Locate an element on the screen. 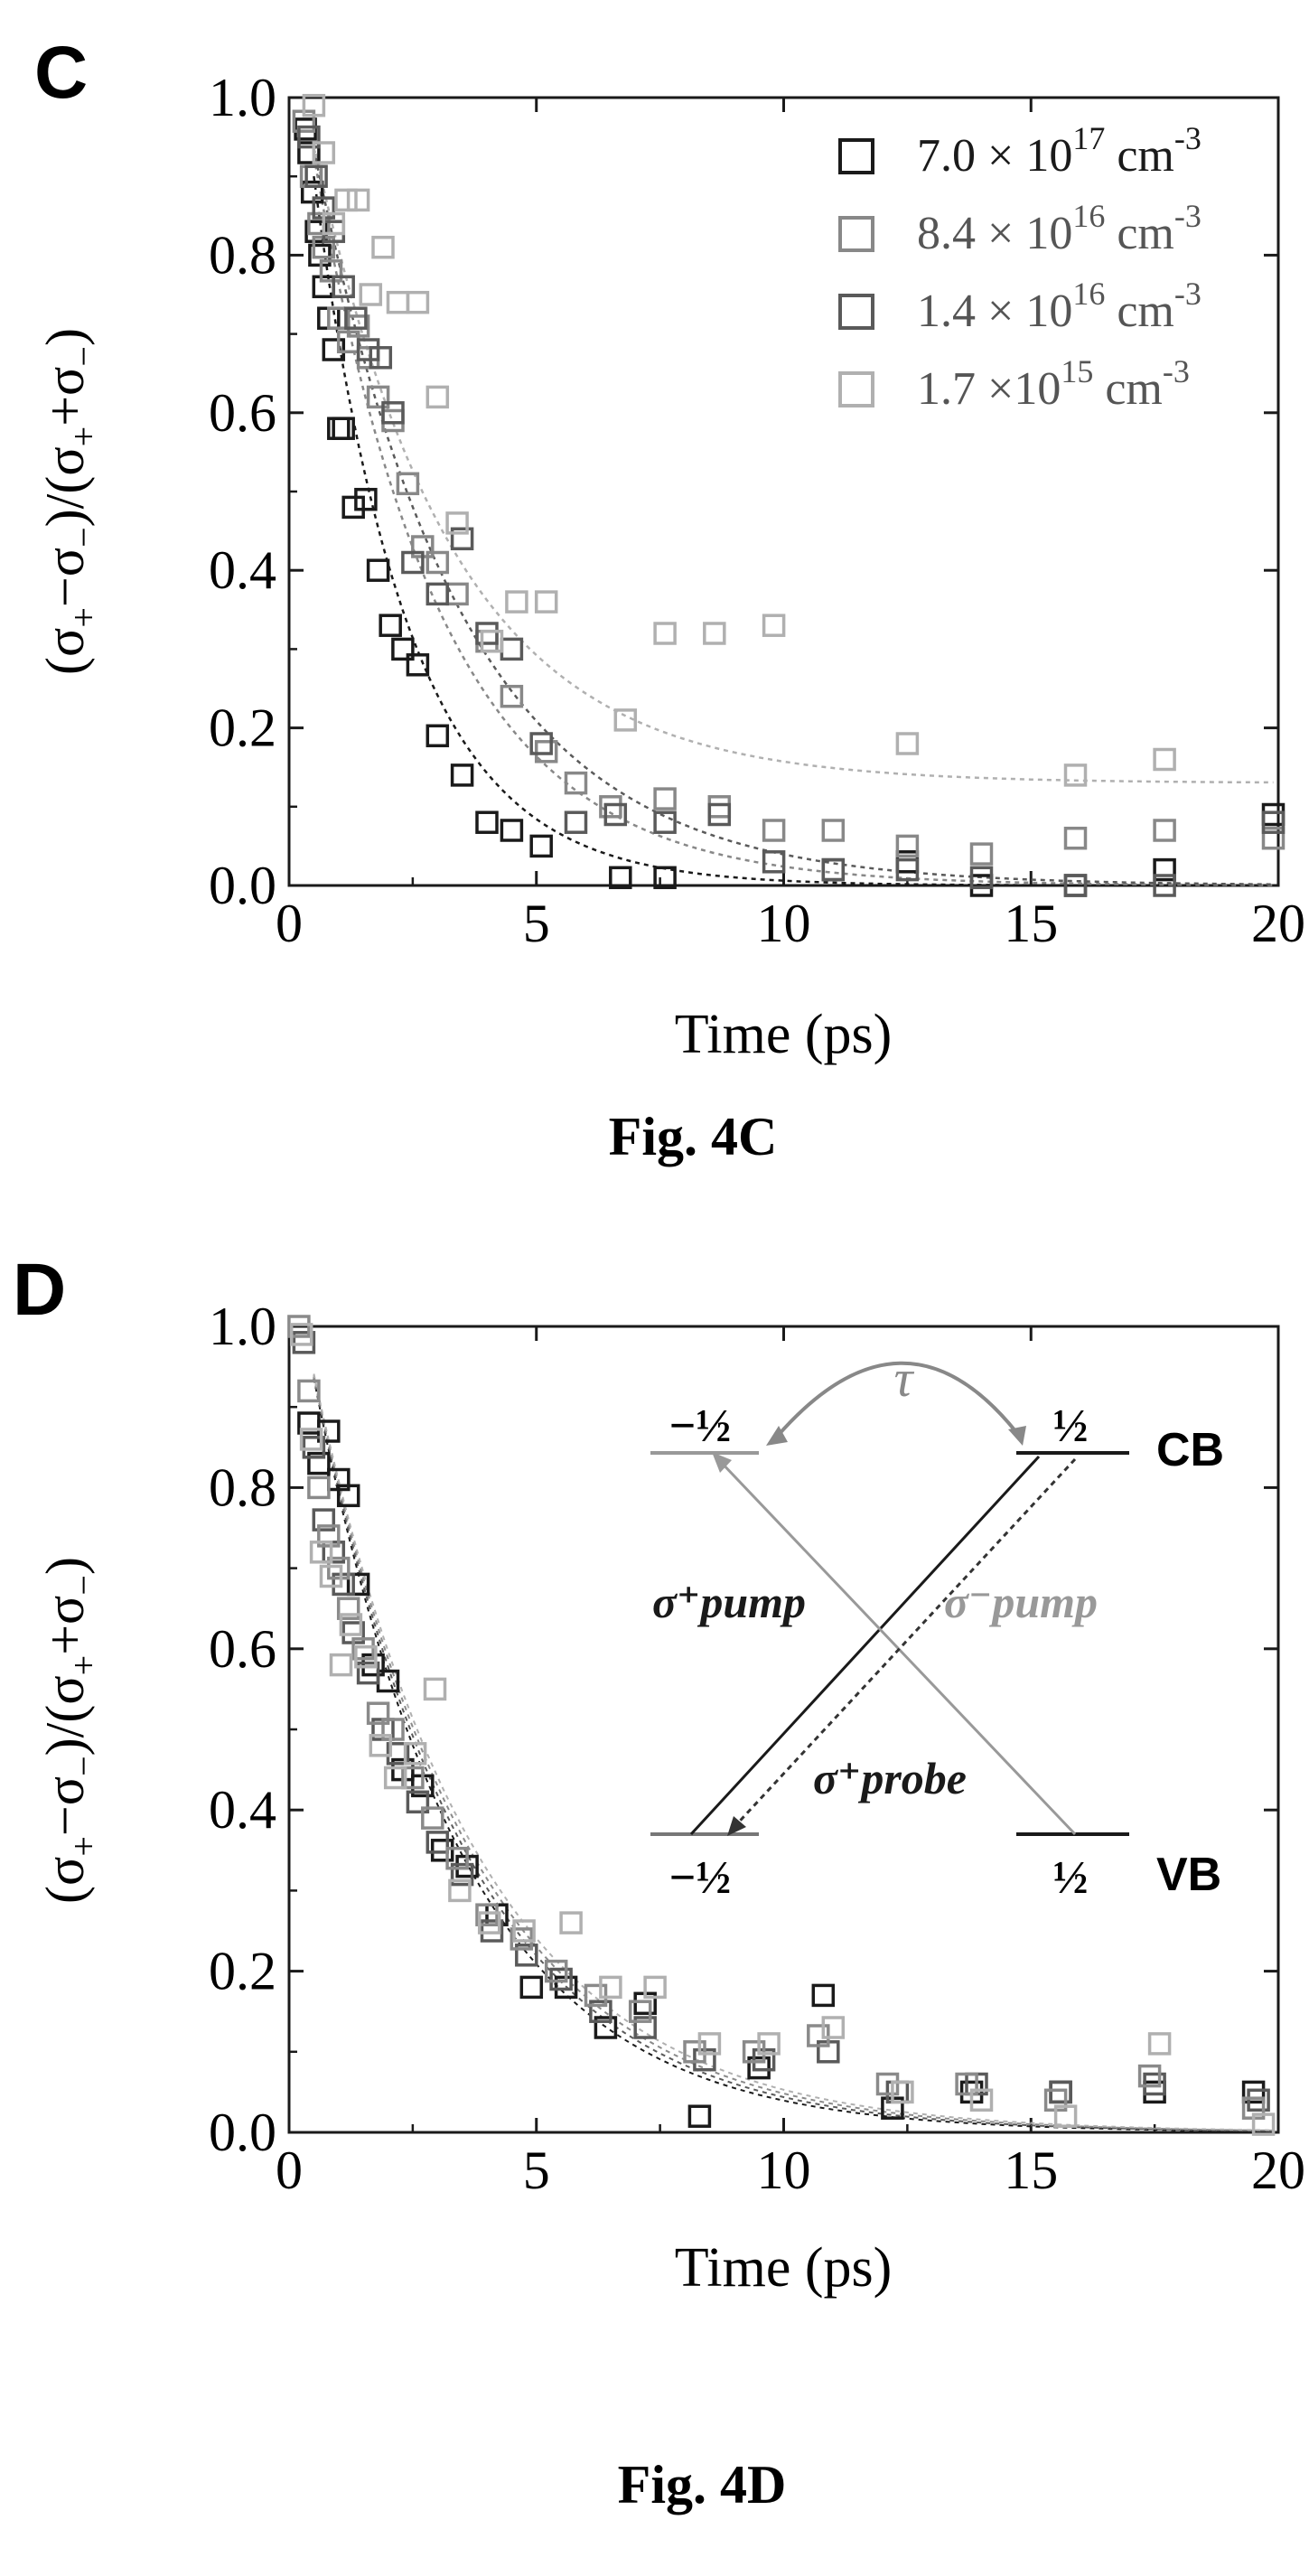 This screenshot has width=1309, height=2576. panel-d-ytick-label: 0.0 is located at coordinates (242, 2132).